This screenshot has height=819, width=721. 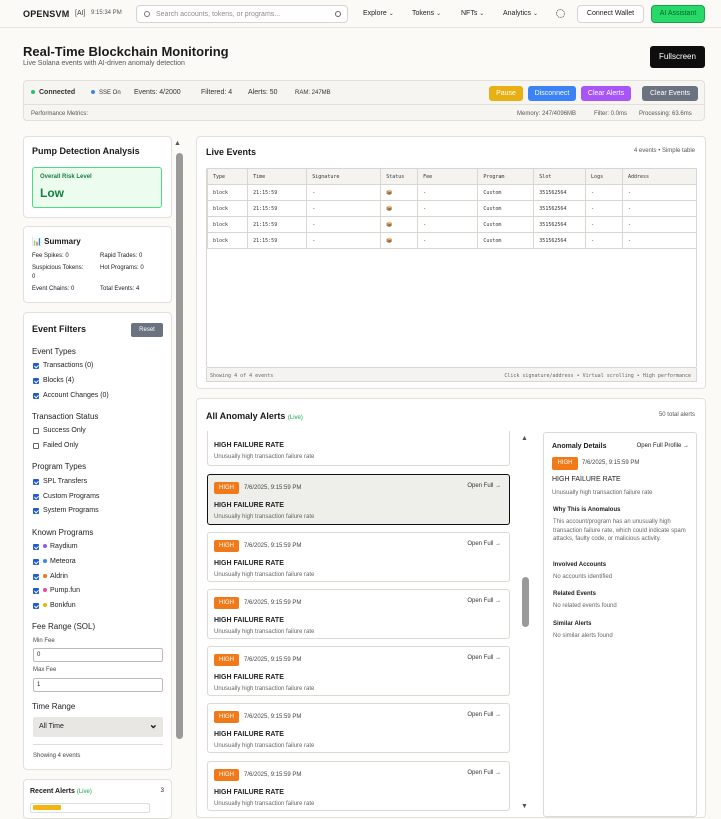 What do you see at coordinates (610, 14) in the screenshot?
I see `connect-wallet-button: Connect Wallet` at bounding box center [610, 14].